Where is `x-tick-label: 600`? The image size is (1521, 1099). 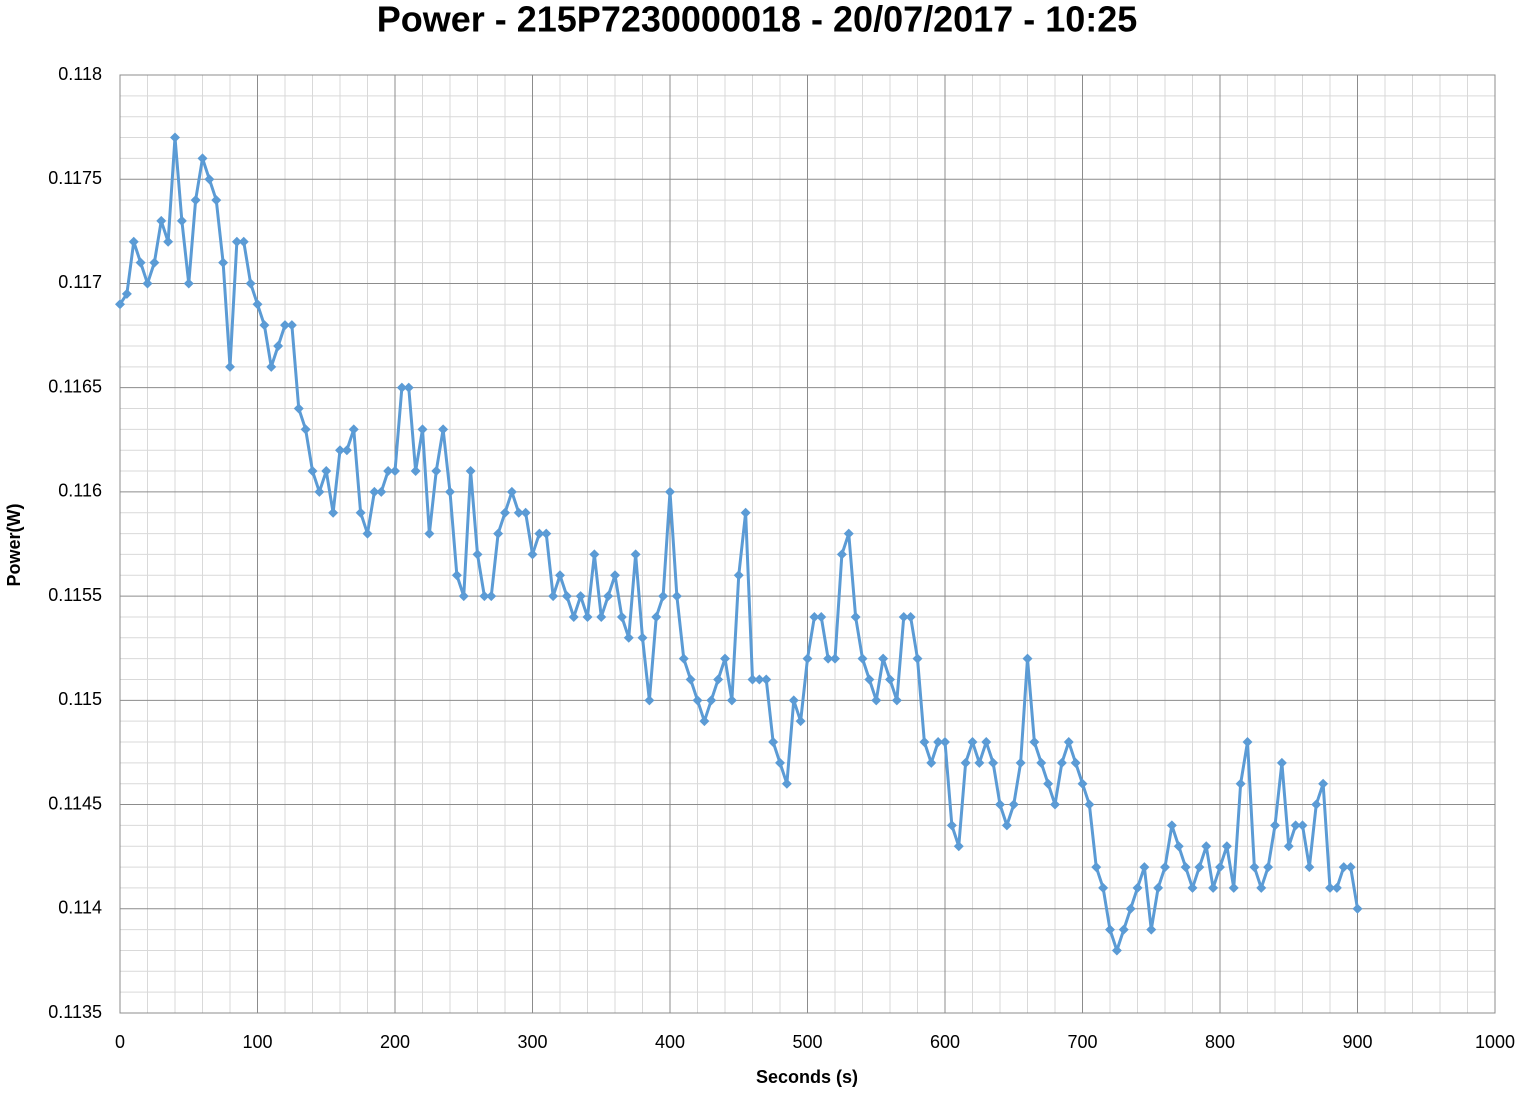 x-tick-label: 600 is located at coordinates (945, 1042).